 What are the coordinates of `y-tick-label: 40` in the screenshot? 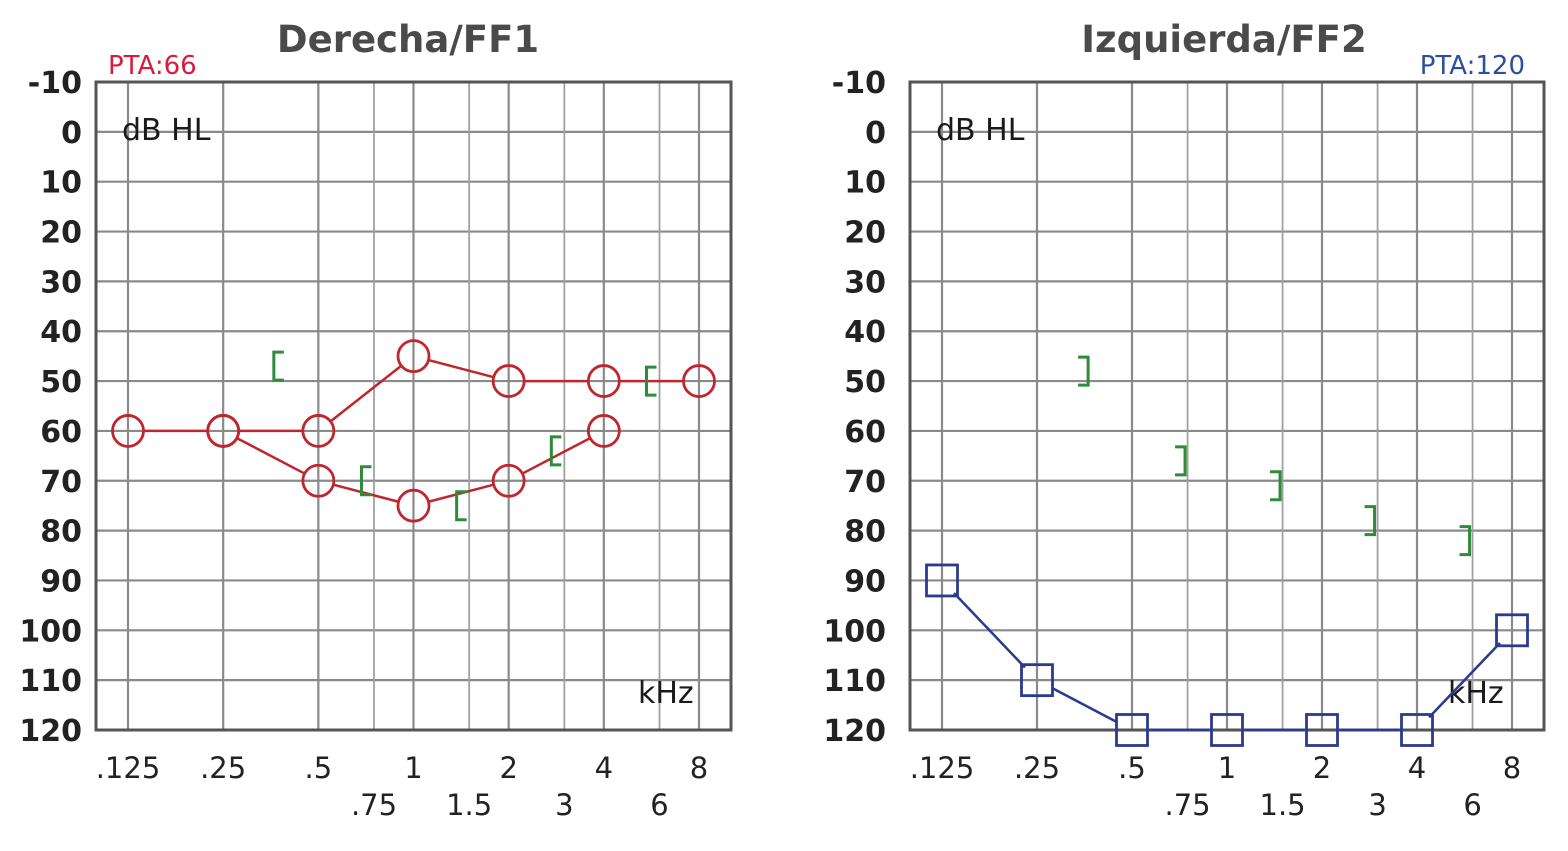 It's located at (865, 332).